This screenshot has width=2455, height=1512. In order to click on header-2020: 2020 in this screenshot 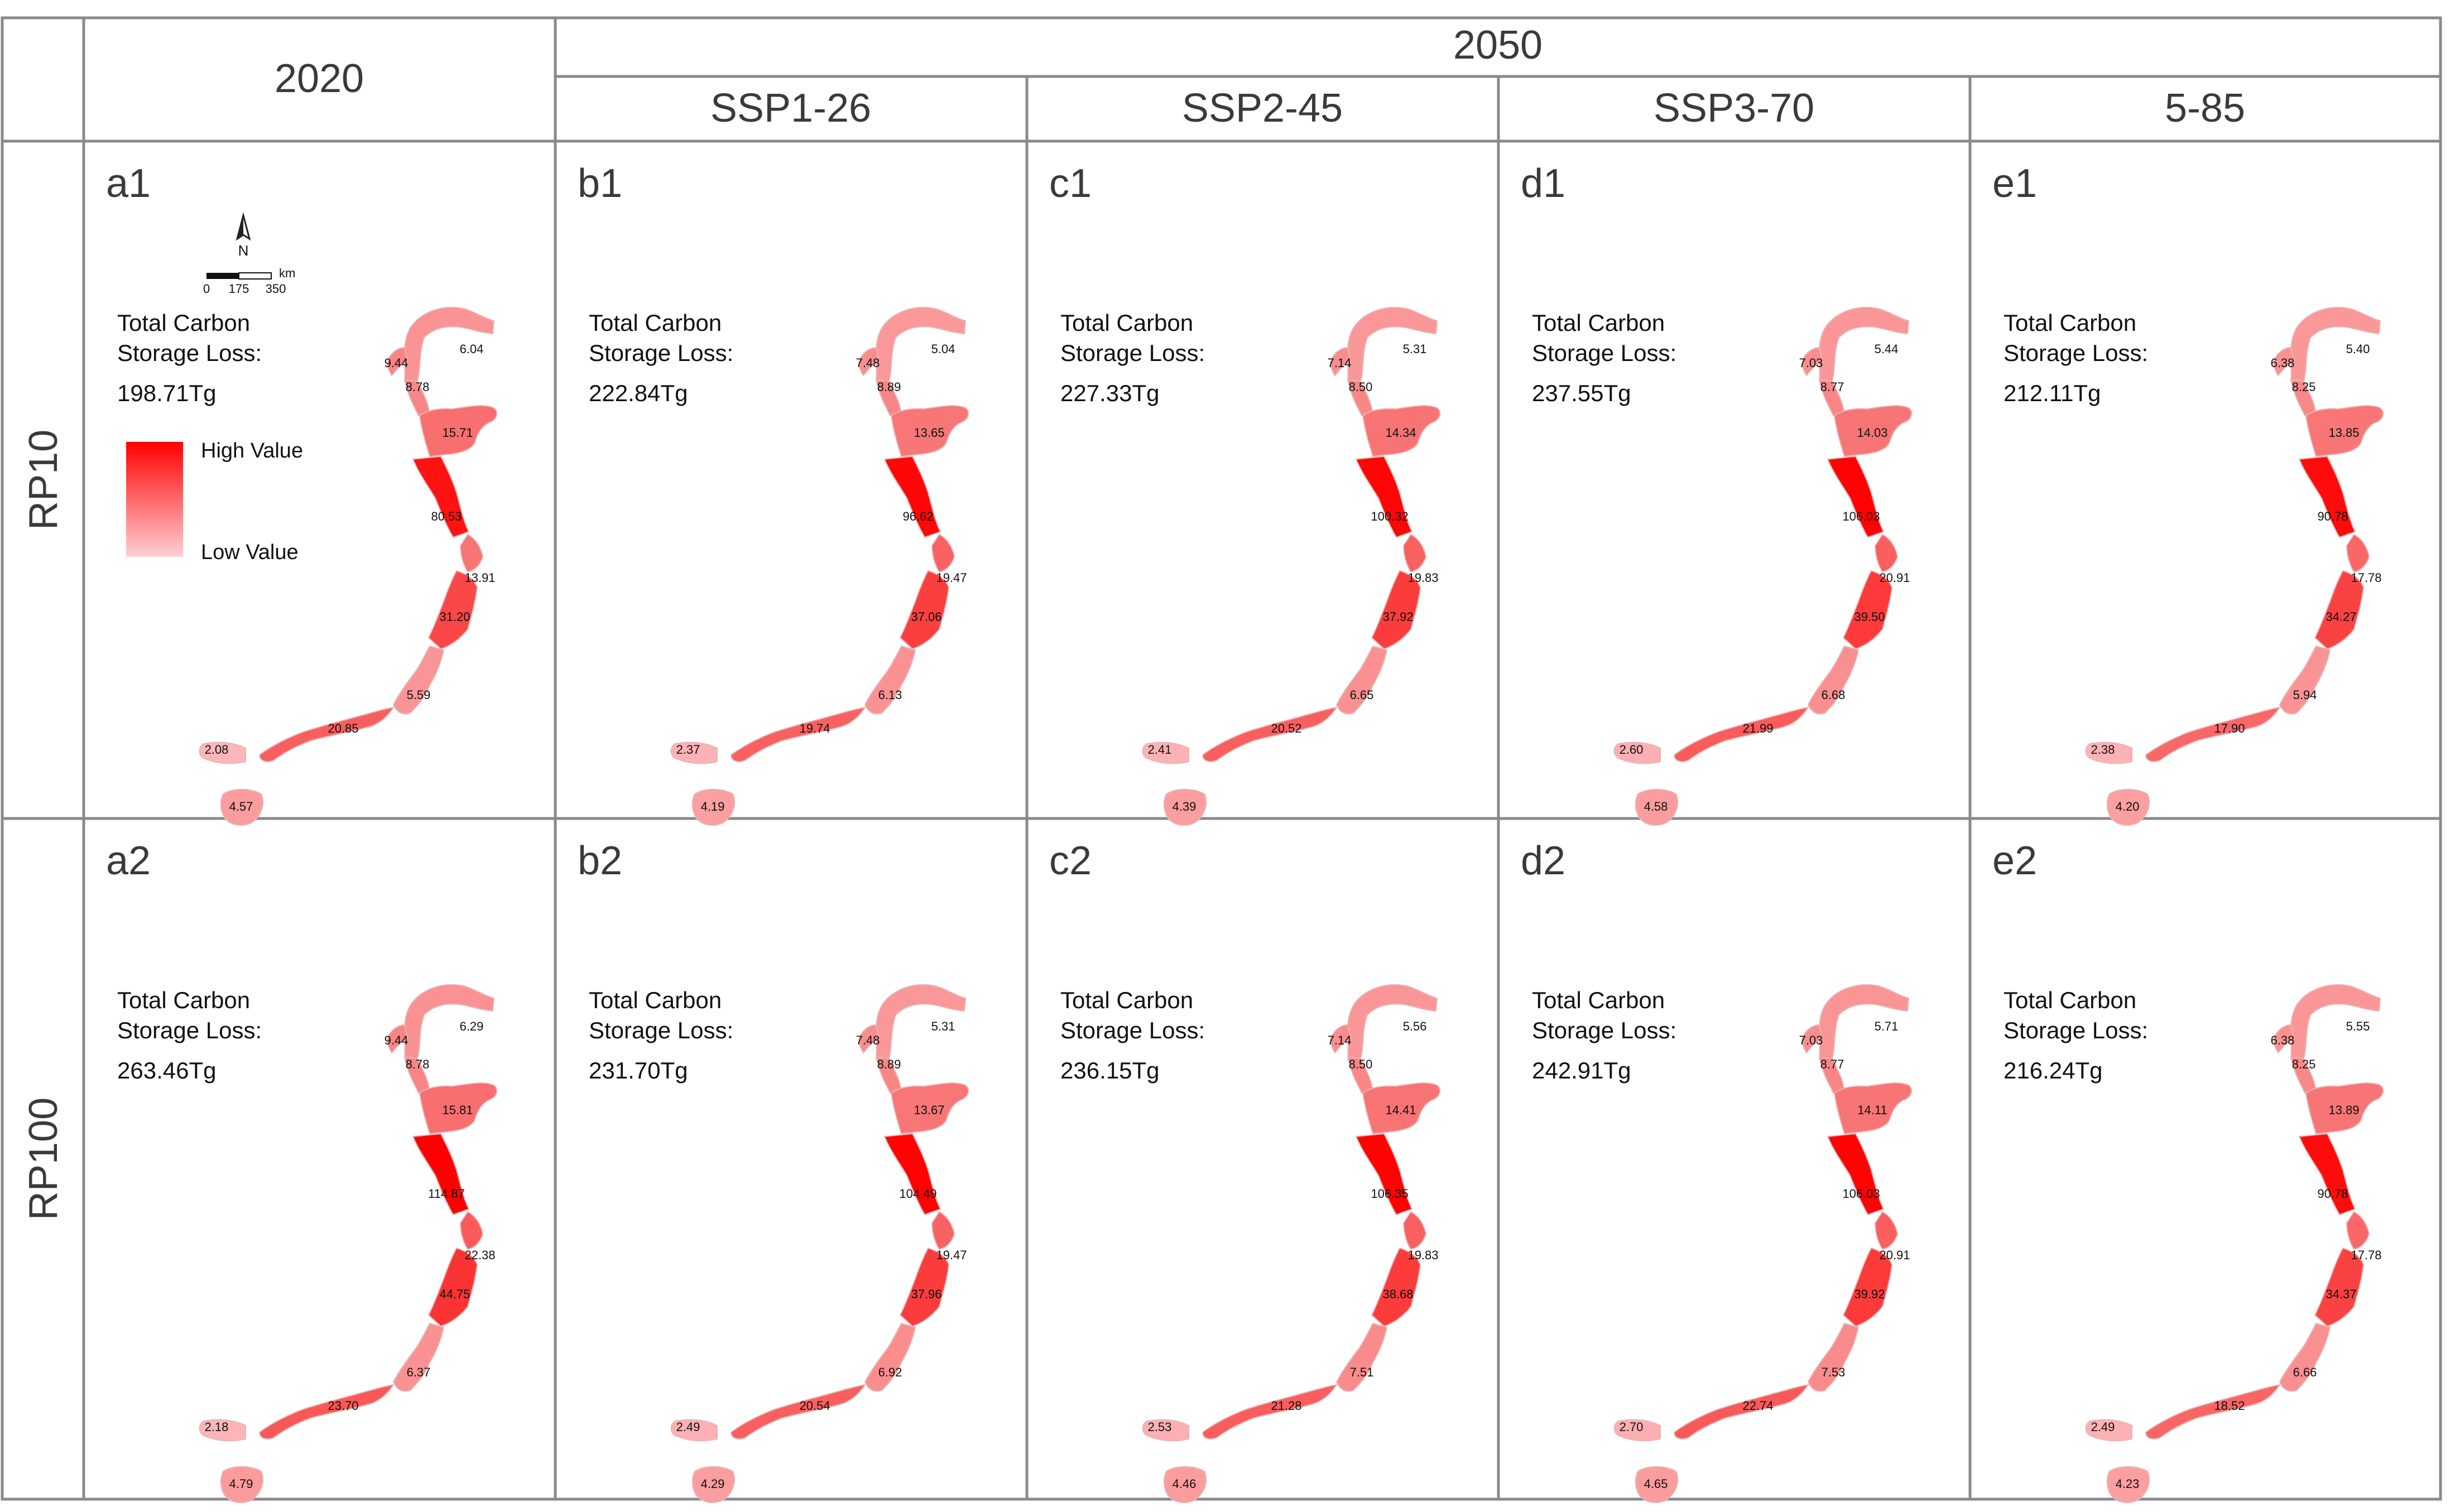, I will do `click(319, 78)`.